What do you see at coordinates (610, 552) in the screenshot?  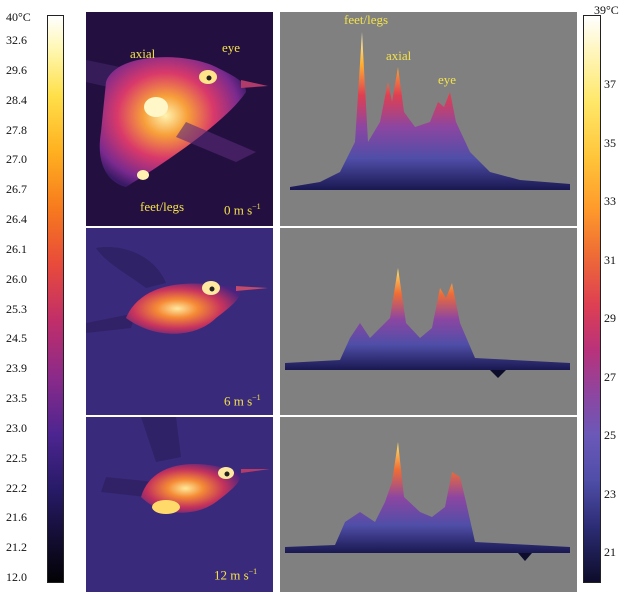 I see `right-scale-tick: 21` at bounding box center [610, 552].